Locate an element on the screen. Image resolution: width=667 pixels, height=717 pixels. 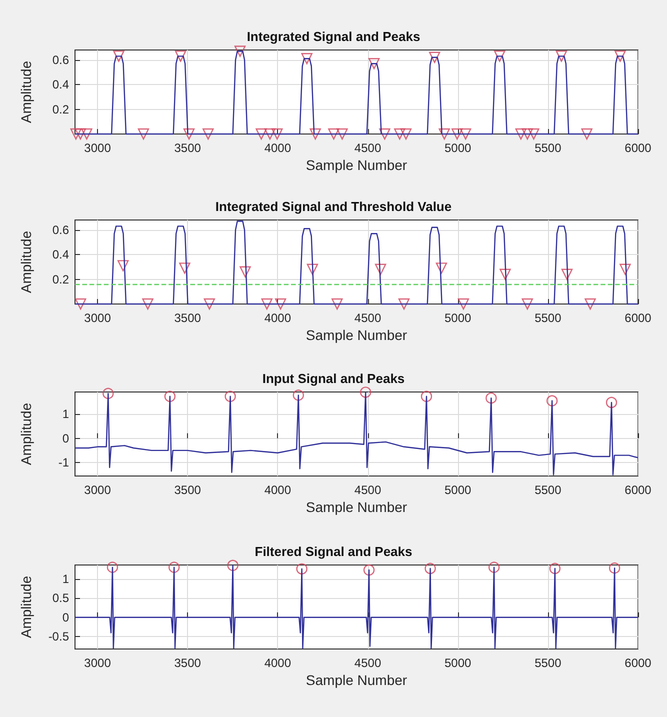
chart-title: Integrated Signal and Threshold Value is located at coordinates (333, 206).